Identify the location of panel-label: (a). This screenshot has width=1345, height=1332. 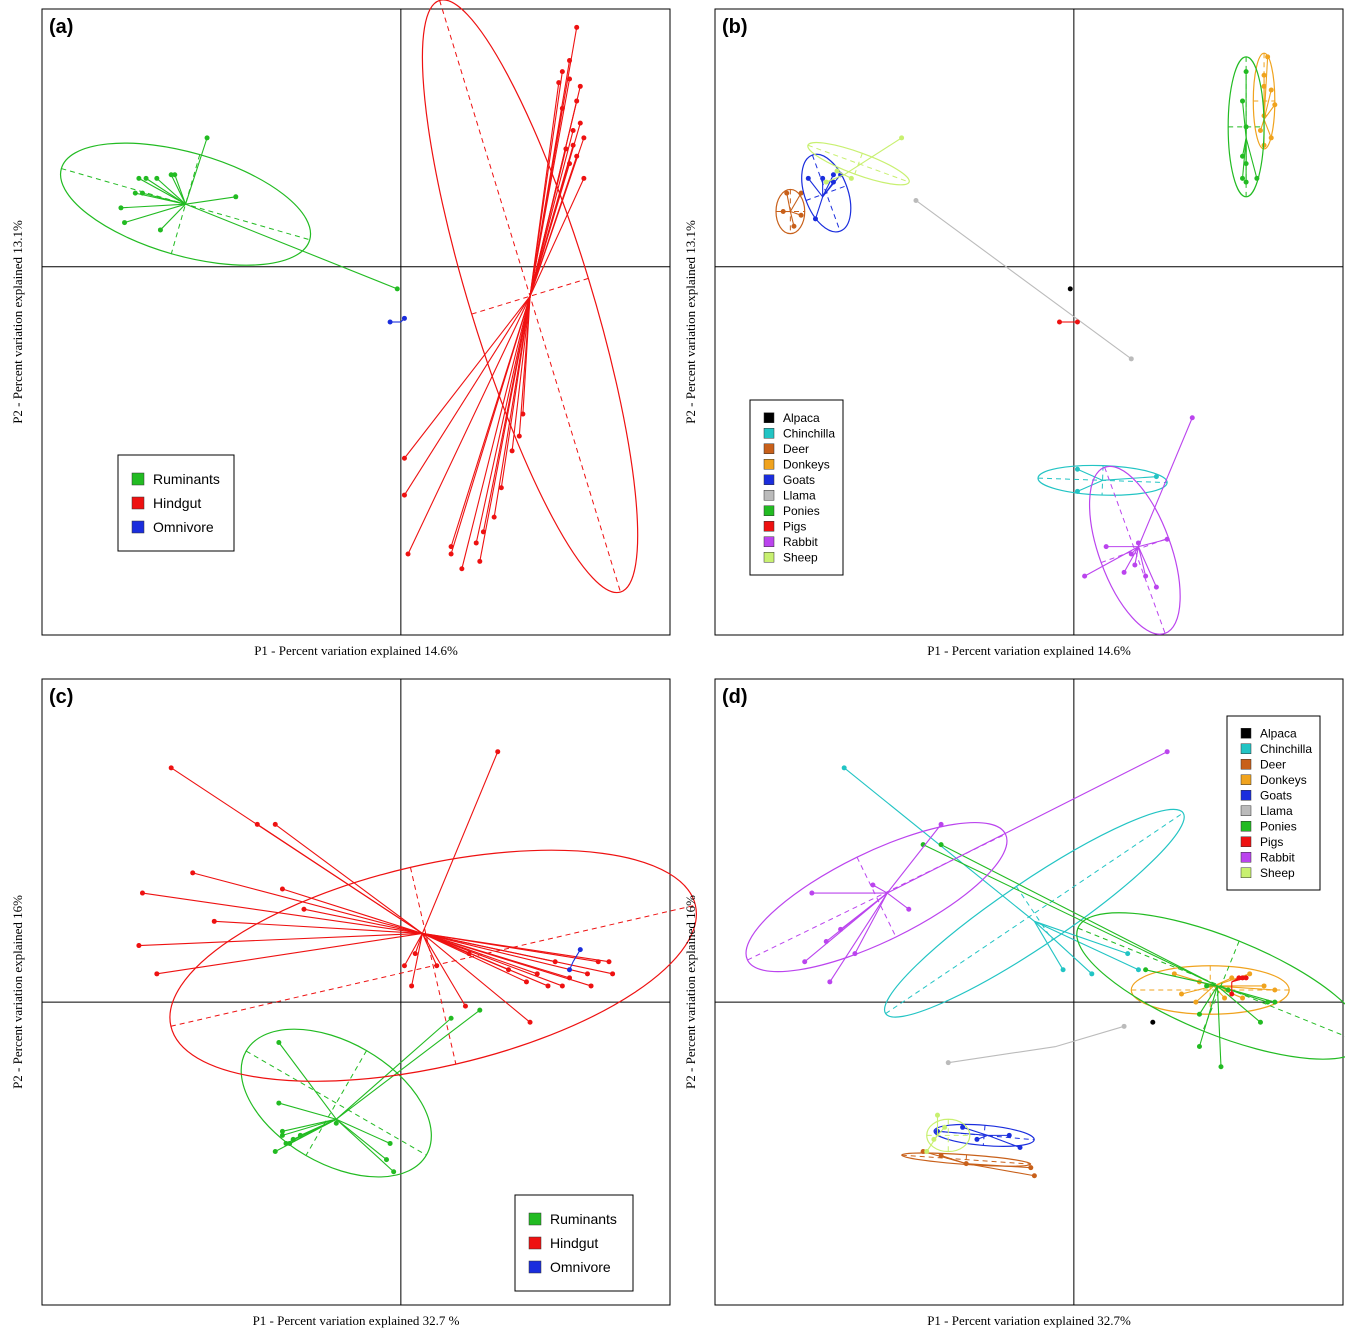
(61, 27).